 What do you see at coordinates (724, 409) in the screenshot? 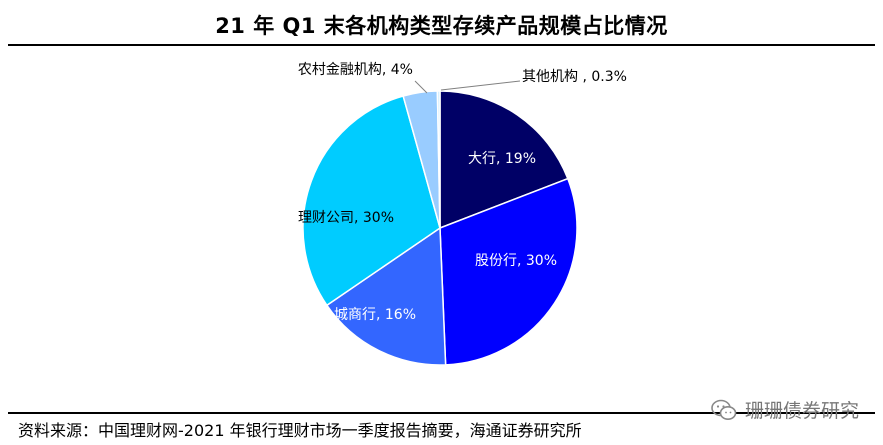
I see `wechat-icon` at bounding box center [724, 409].